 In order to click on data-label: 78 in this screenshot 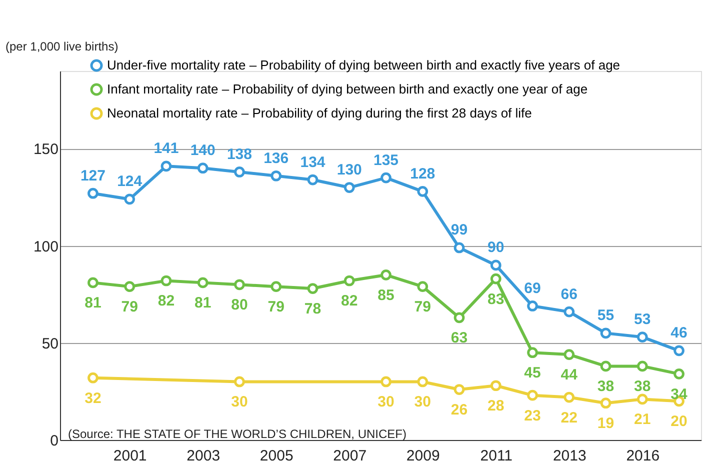, I will do `click(313, 309)`.